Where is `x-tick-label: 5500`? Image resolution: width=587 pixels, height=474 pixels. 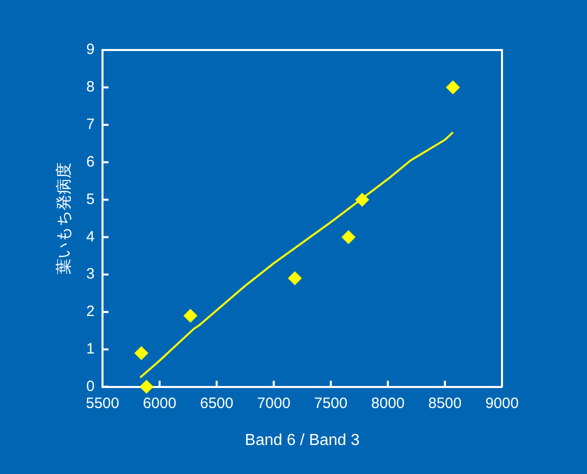 x-tick-label: 5500 is located at coordinates (103, 403).